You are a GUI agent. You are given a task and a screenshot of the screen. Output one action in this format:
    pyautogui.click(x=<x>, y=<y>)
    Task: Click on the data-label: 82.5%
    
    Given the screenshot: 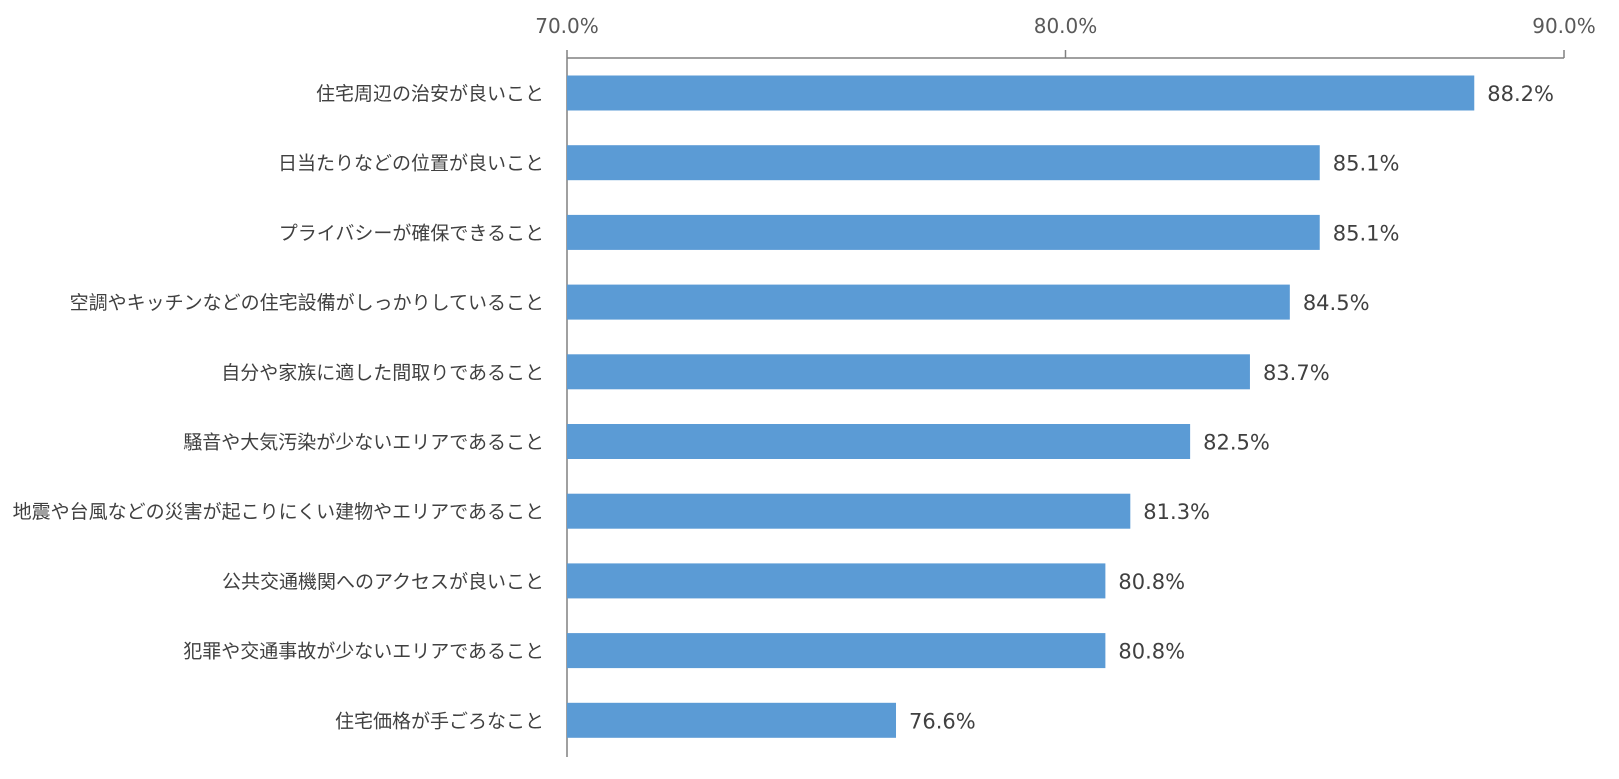 What is the action you would take?
    pyautogui.click(x=1236, y=443)
    